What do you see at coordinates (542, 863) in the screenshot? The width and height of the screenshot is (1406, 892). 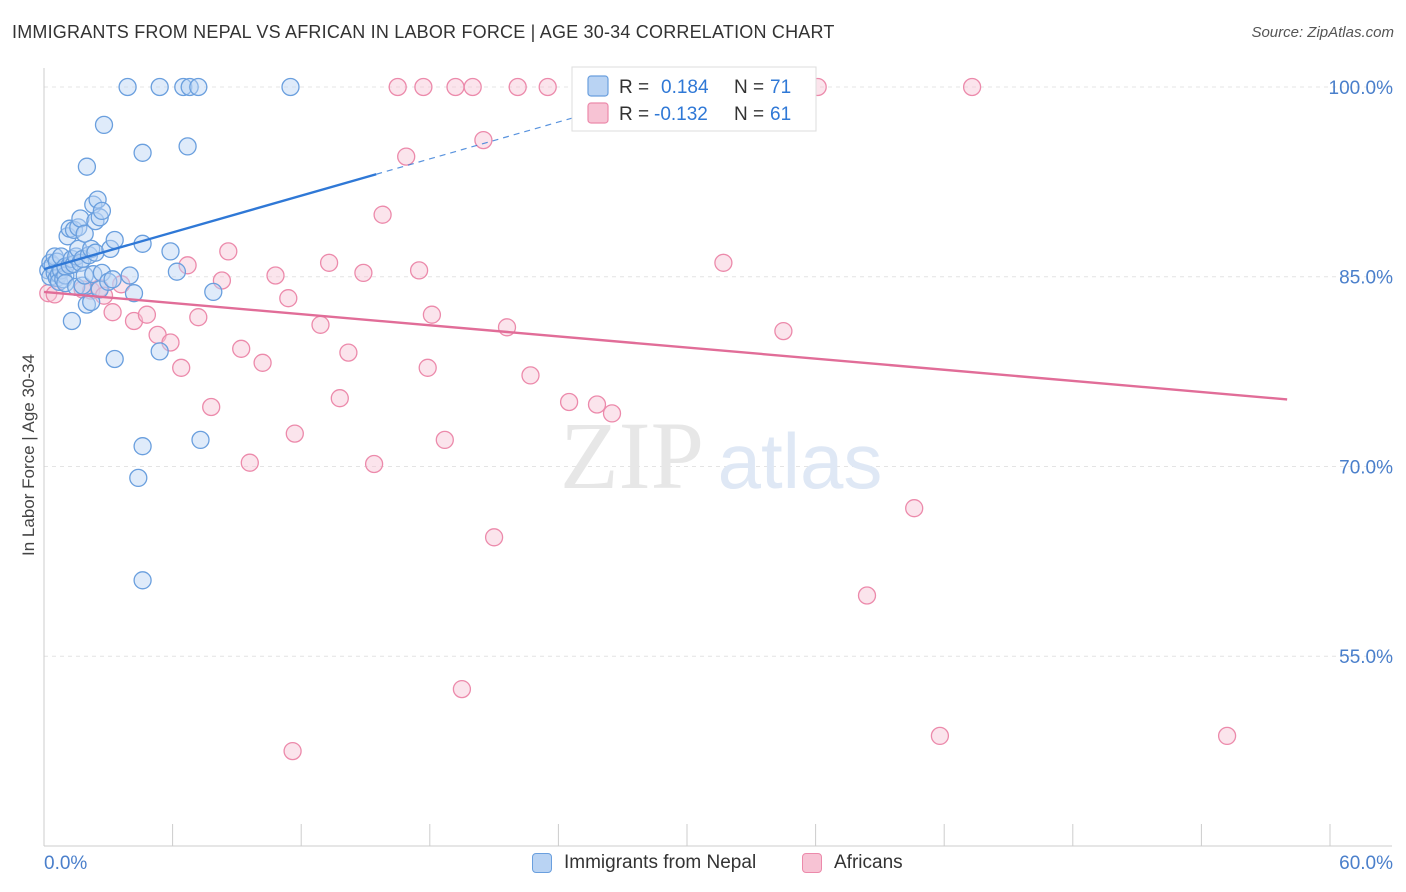 I see `bottom-legend-swatch-nepal` at bounding box center [542, 863].